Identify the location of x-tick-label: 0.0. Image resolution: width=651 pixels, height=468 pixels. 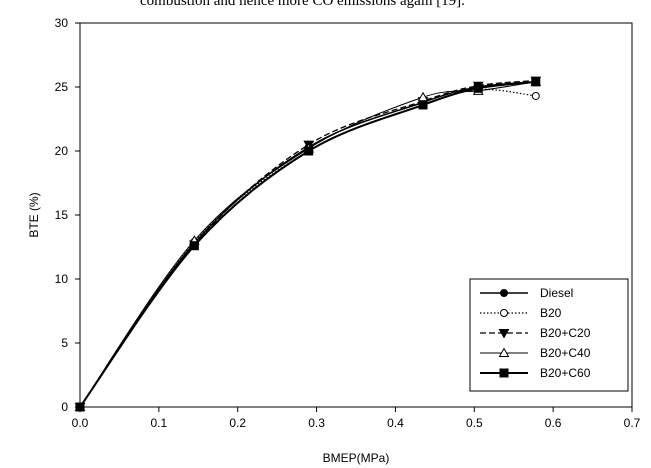
(80, 423).